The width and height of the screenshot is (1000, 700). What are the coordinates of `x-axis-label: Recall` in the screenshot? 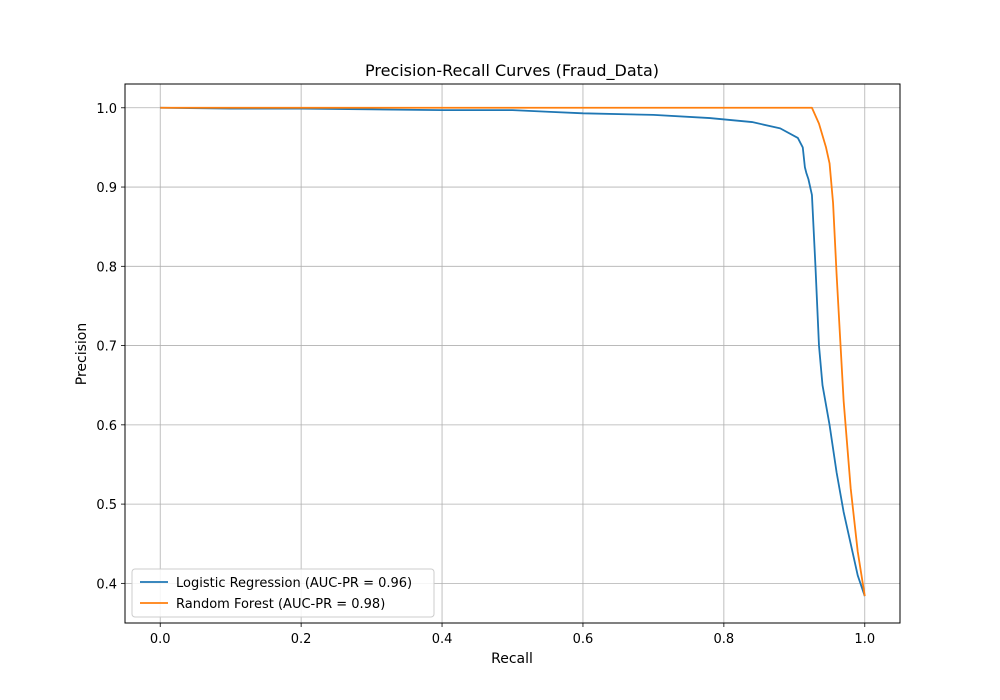 It's located at (512, 659).